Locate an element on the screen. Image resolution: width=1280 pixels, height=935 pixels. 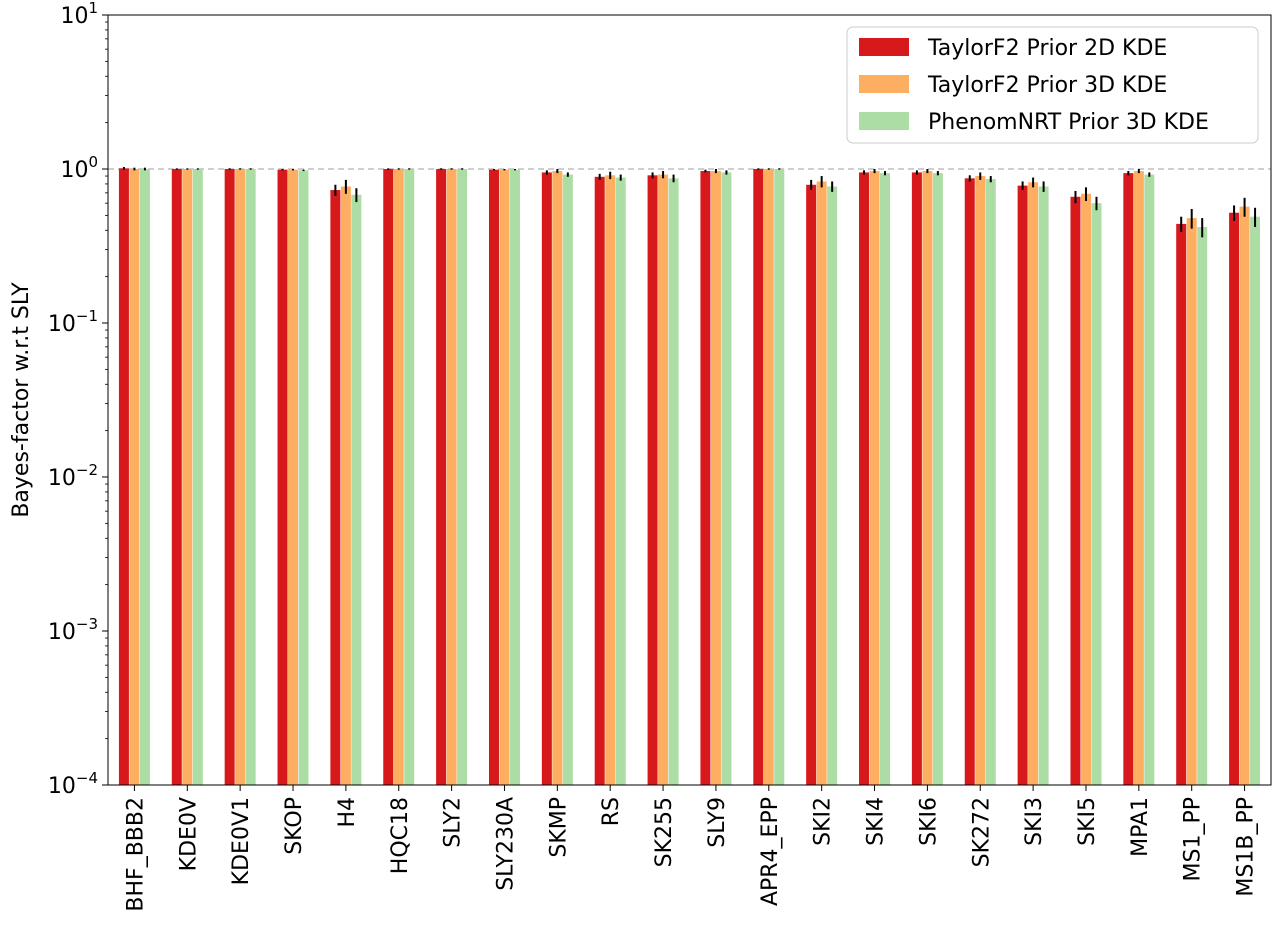
x-tick-label: SK272 is located at coordinates (981, 832).